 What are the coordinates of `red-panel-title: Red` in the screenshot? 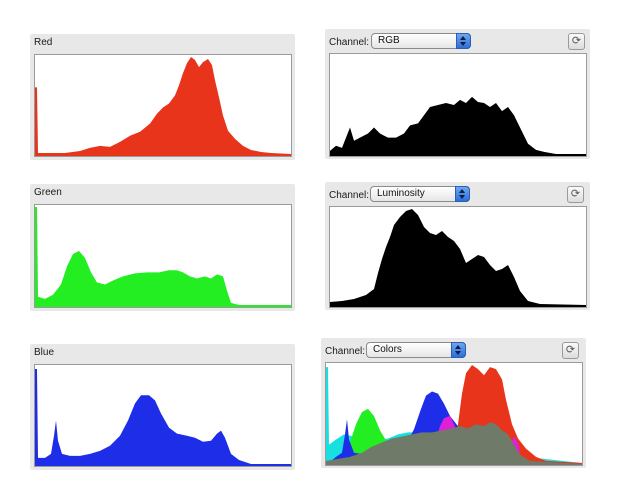 It's located at (43, 42).